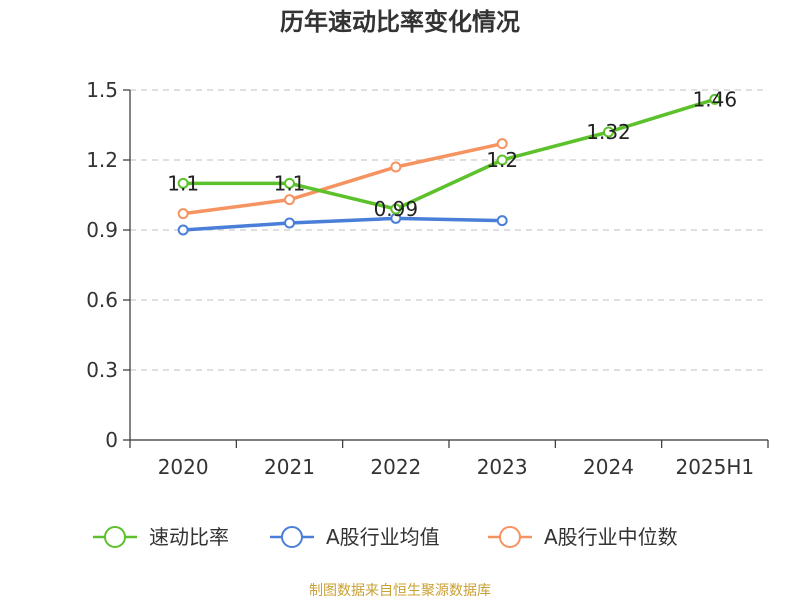  I want to click on legend-item: A股行业均值, so click(355, 537).